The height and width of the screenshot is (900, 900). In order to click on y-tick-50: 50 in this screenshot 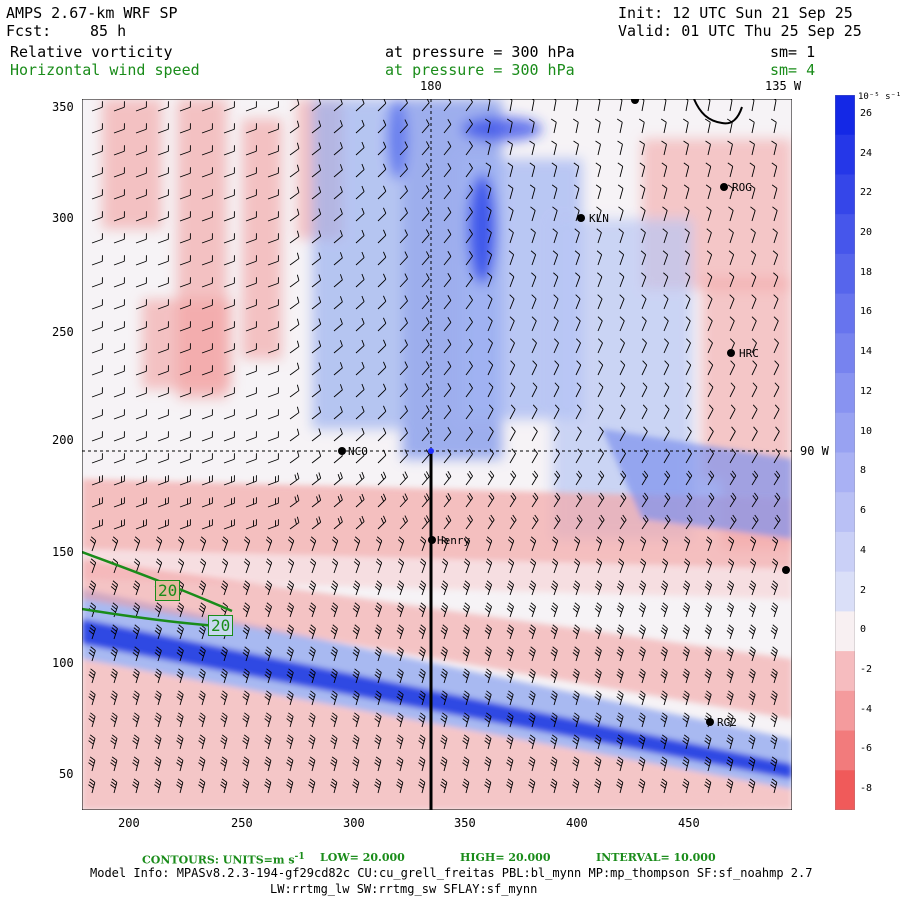, I will do `click(66, 774)`.